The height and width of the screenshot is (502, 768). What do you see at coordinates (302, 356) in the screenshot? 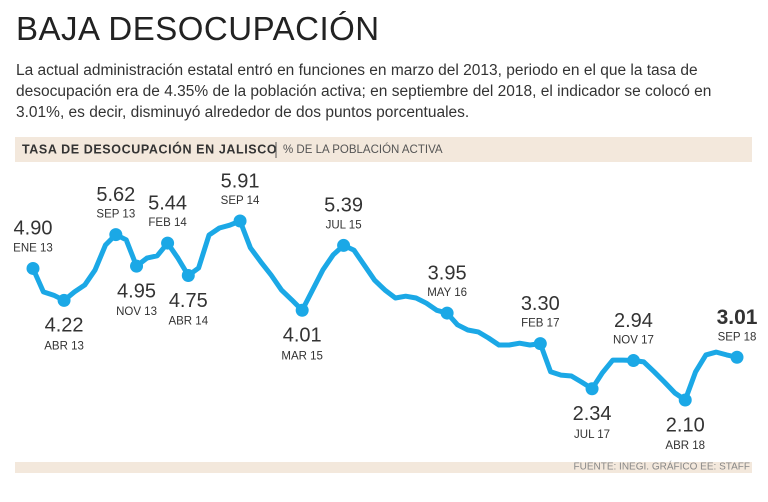
I see `date-label: MAR 15` at bounding box center [302, 356].